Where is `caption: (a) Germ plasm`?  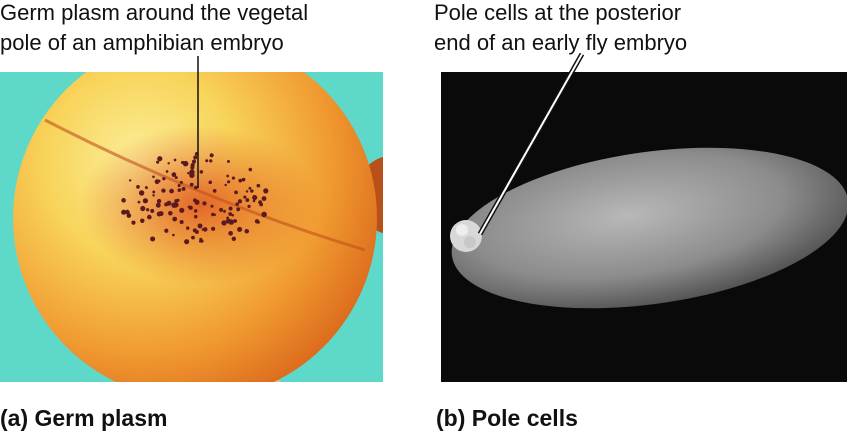
caption: (a) Germ plasm is located at coordinates (83, 418).